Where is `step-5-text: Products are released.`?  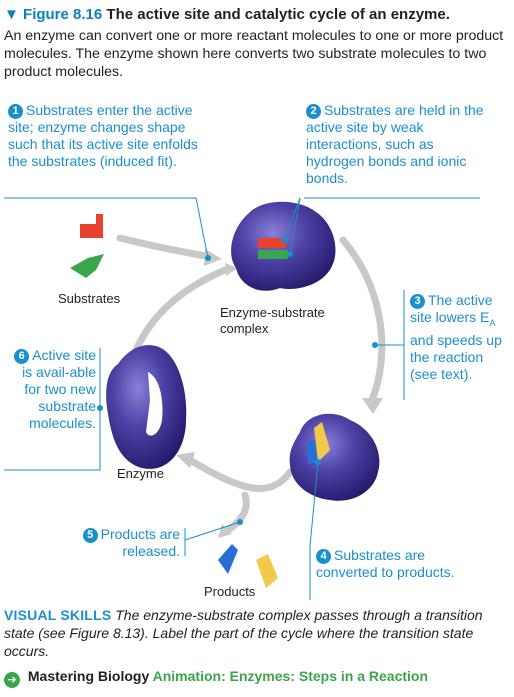
step-5-text: Products are released. is located at coordinates (140, 542).